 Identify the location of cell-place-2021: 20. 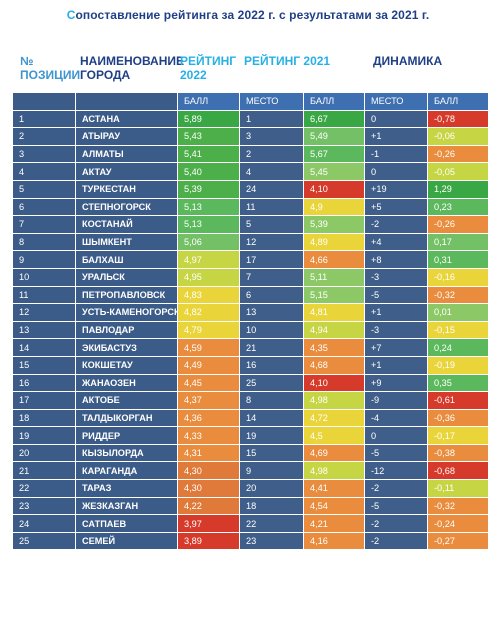
(271, 488).